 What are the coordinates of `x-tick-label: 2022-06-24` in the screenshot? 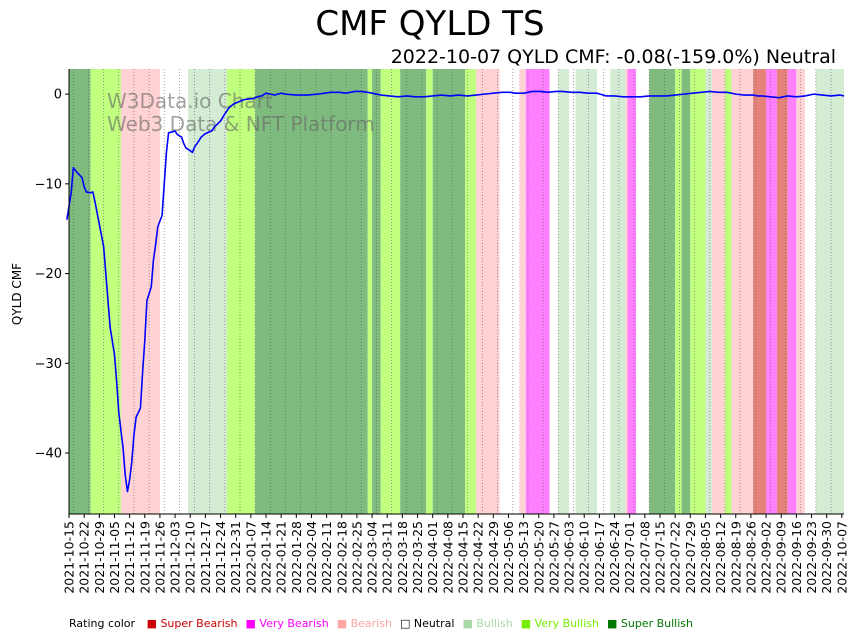 It's located at (614, 557).